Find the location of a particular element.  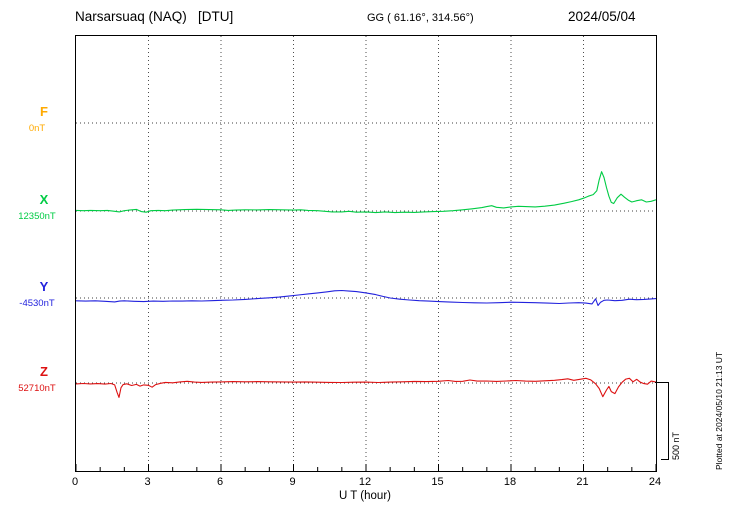

trace-Y is located at coordinates (366, 298).